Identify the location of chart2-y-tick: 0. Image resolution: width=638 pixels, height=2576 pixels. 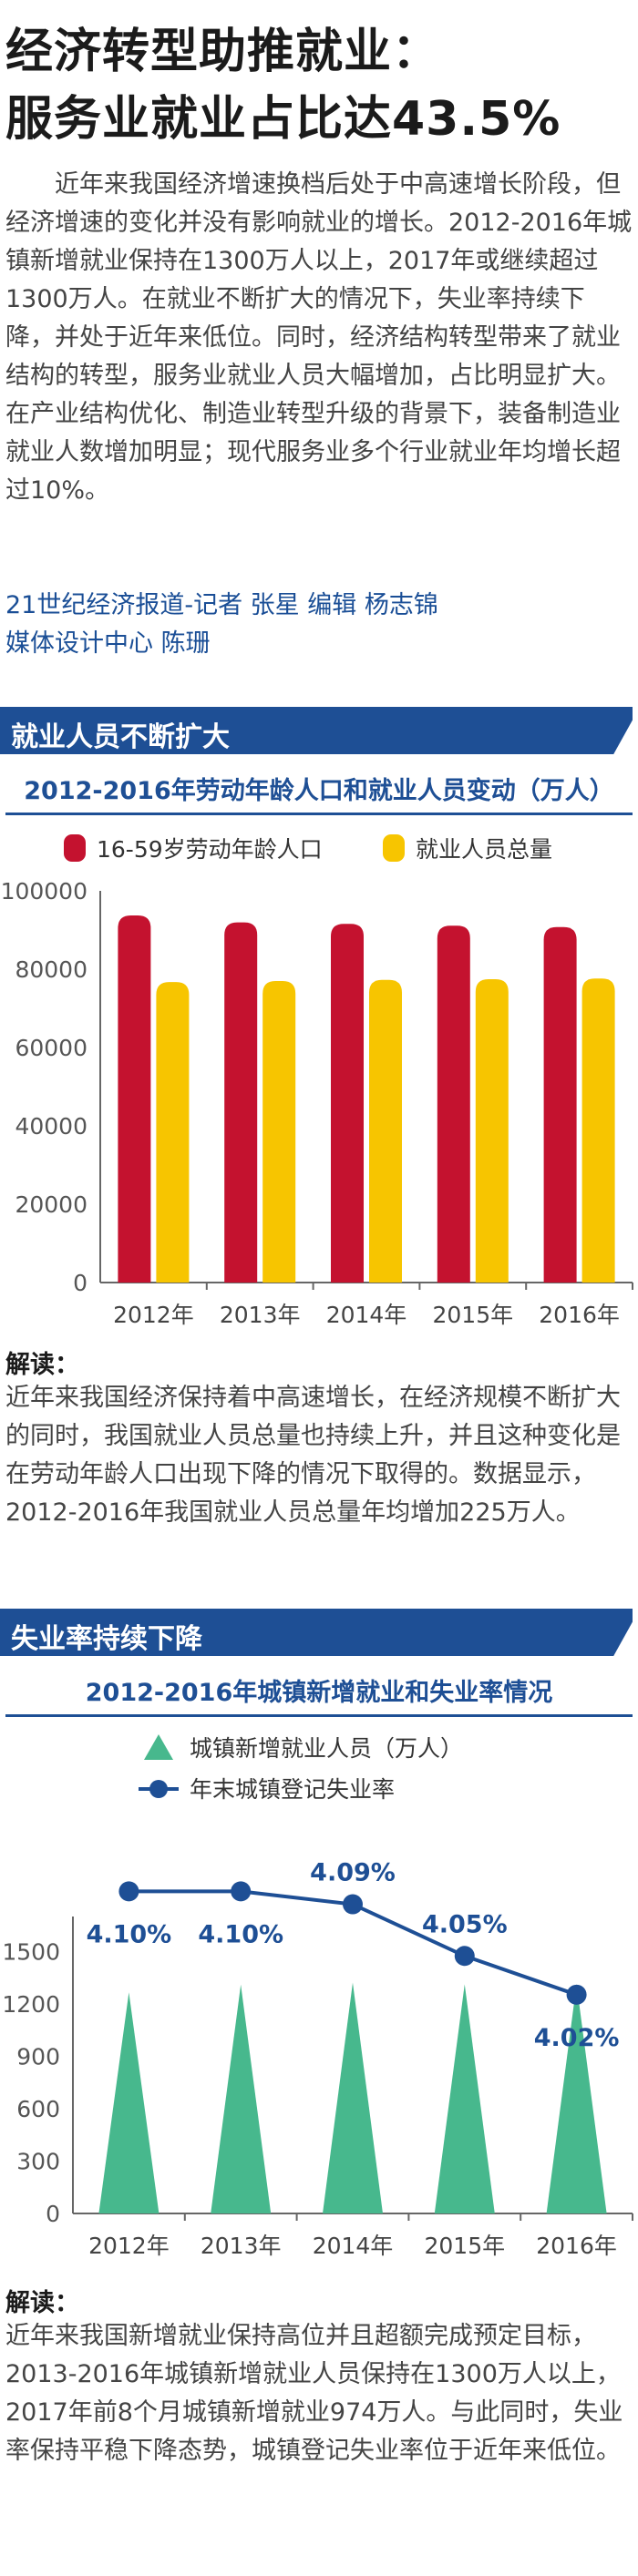
(53, 2214).